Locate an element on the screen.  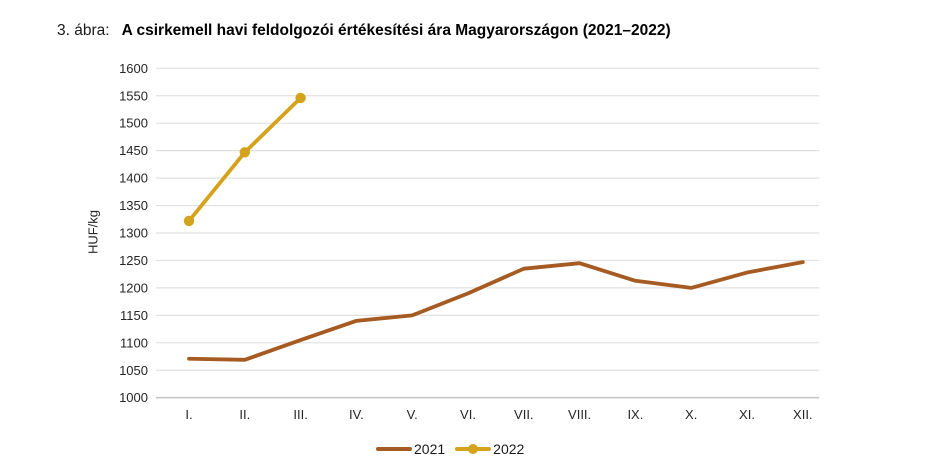
legend-item-2021: 2021 is located at coordinates (410, 449).